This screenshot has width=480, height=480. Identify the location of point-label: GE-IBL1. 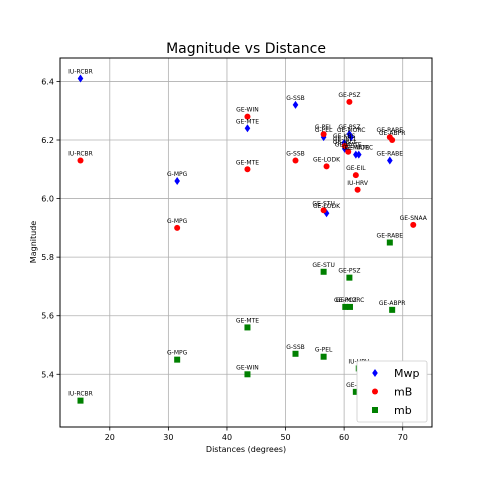
(345, 139).